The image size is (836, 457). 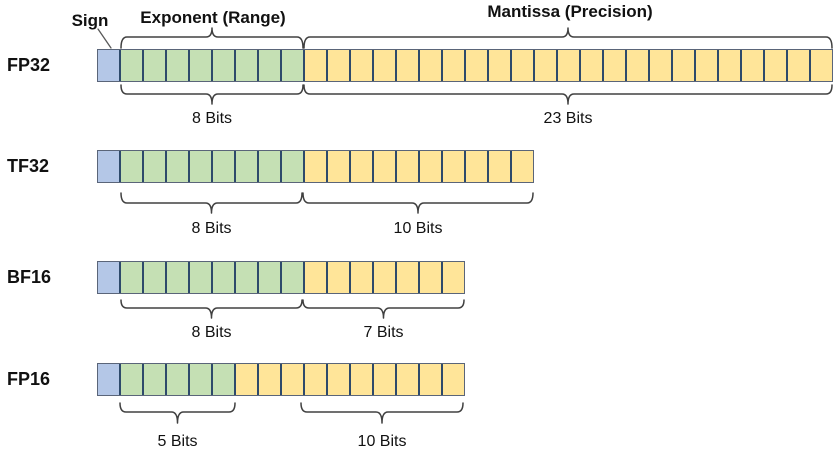 What do you see at coordinates (28, 166) in the screenshot?
I see `format-label-tf32: TF32` at bounding box center [28, 166].